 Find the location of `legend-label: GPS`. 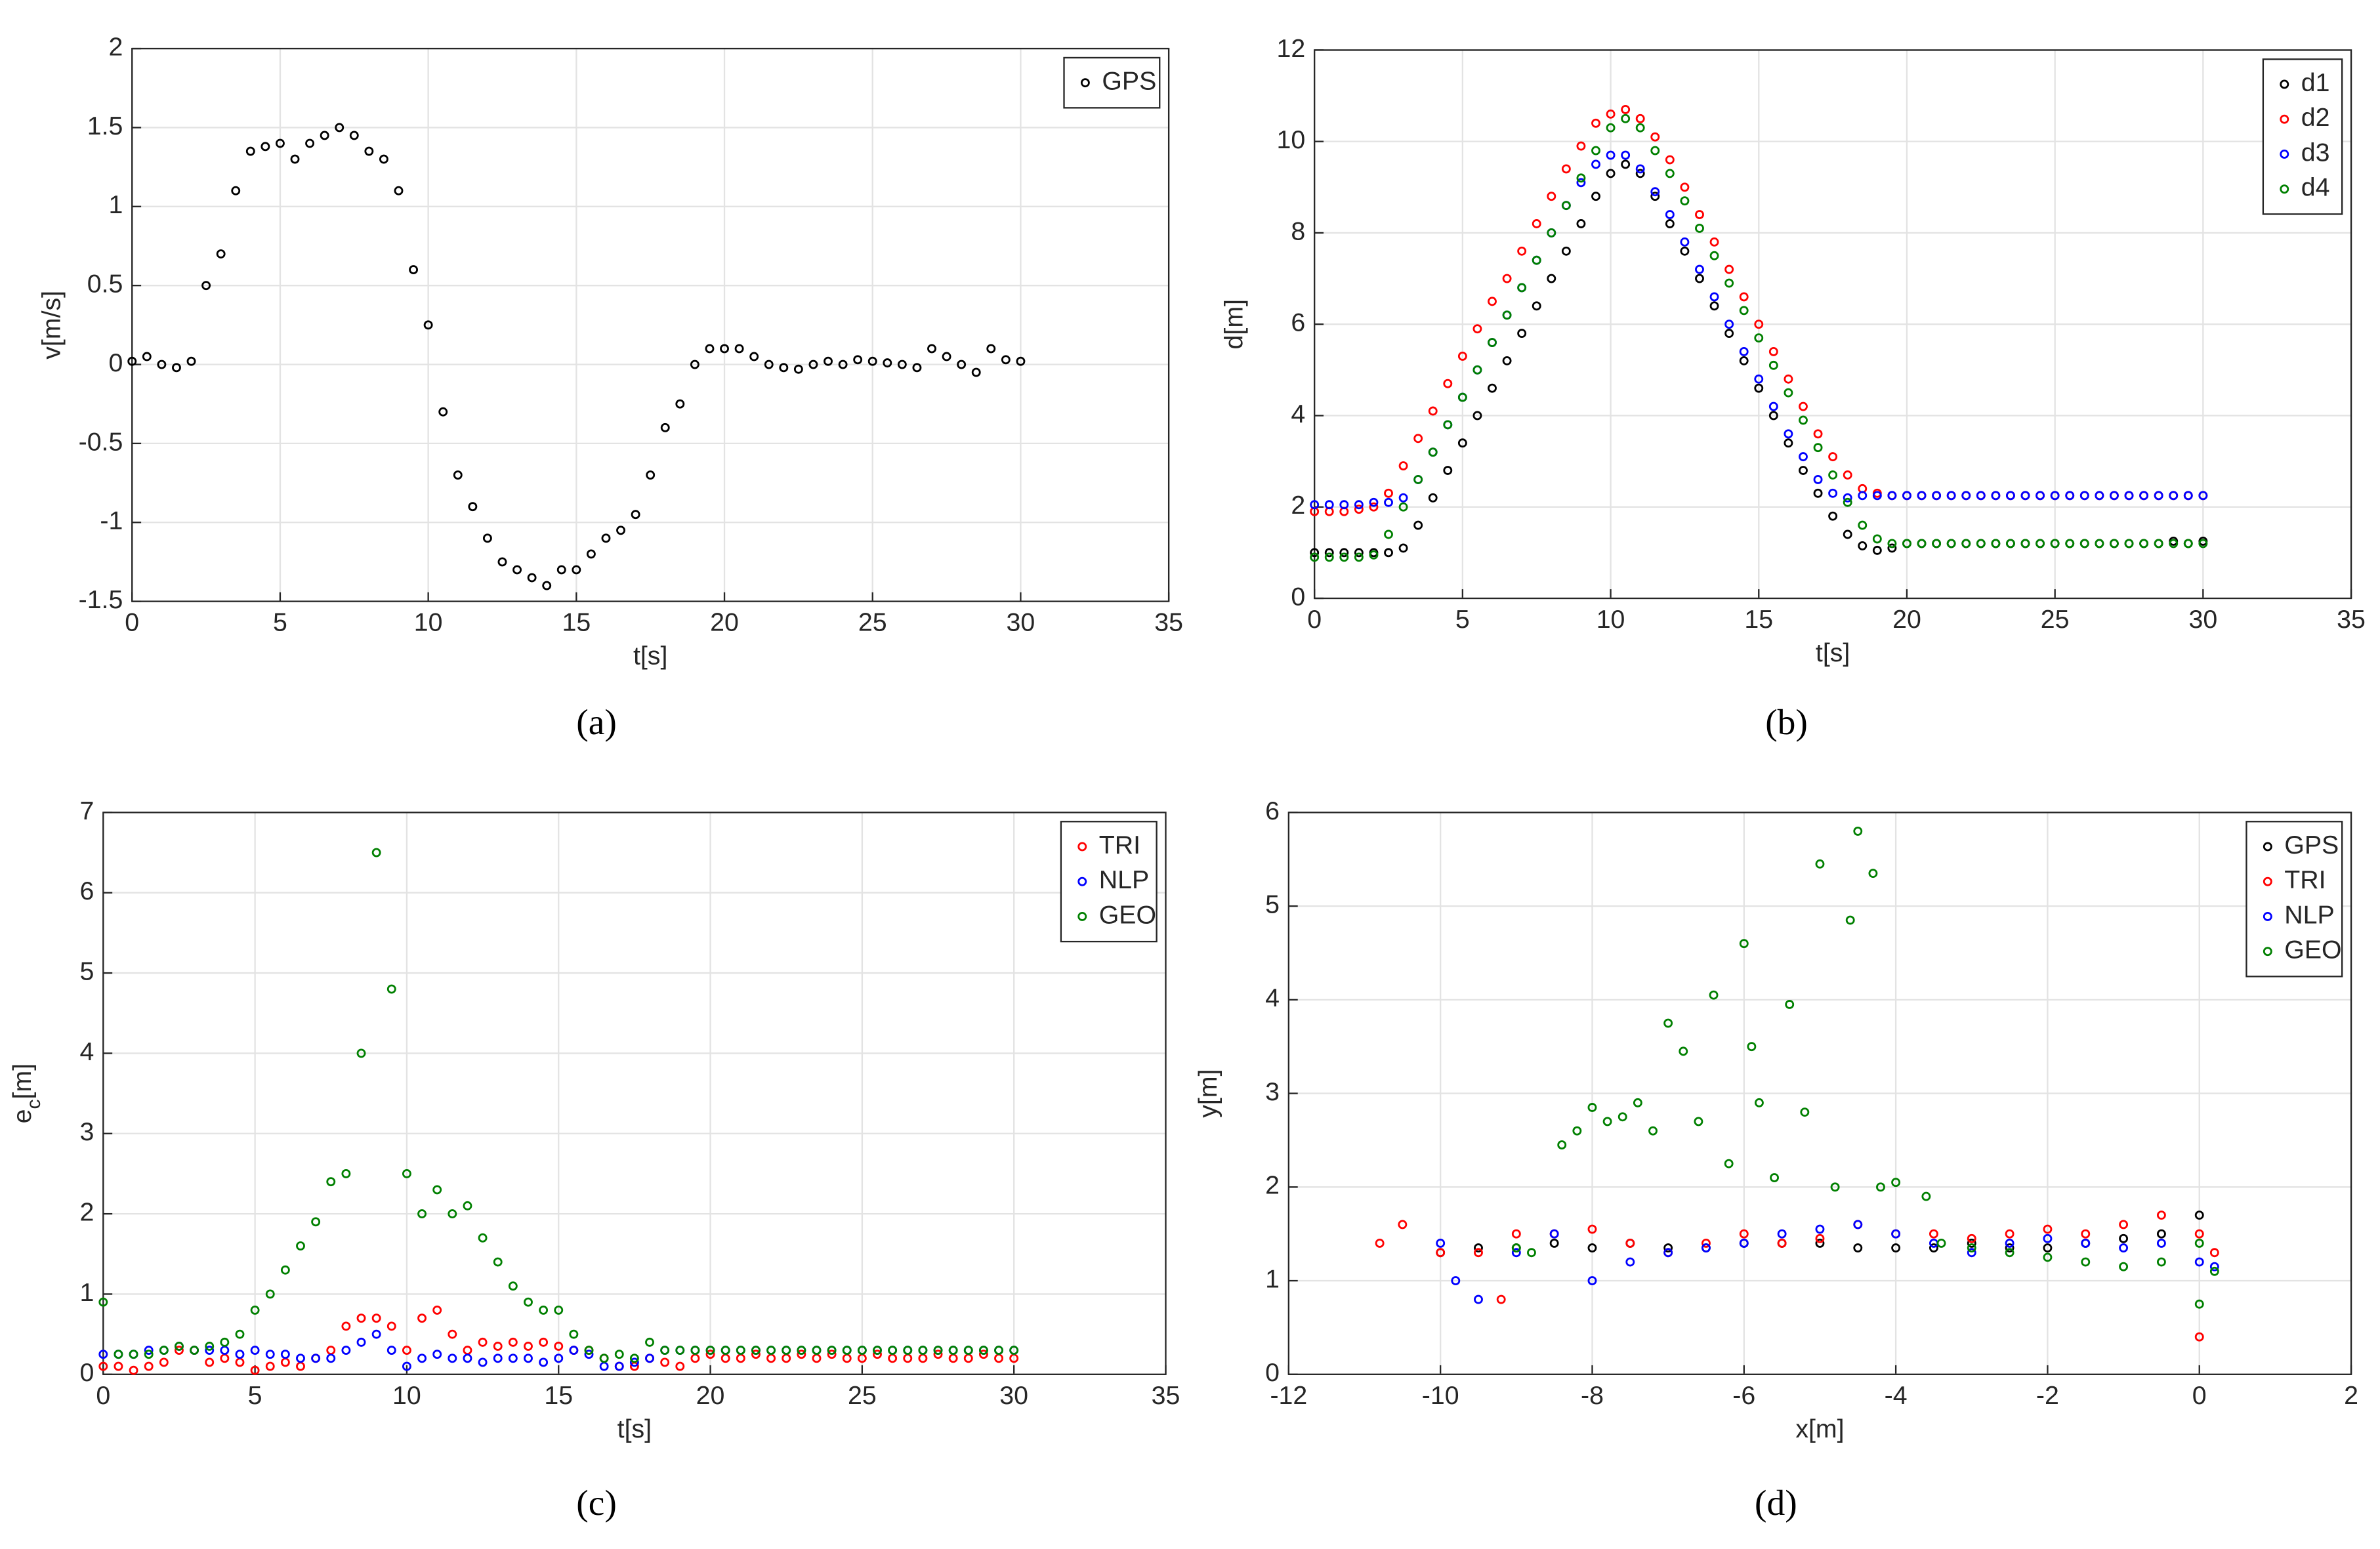

legend-label: GPS is located at coordinates (1129, 81).